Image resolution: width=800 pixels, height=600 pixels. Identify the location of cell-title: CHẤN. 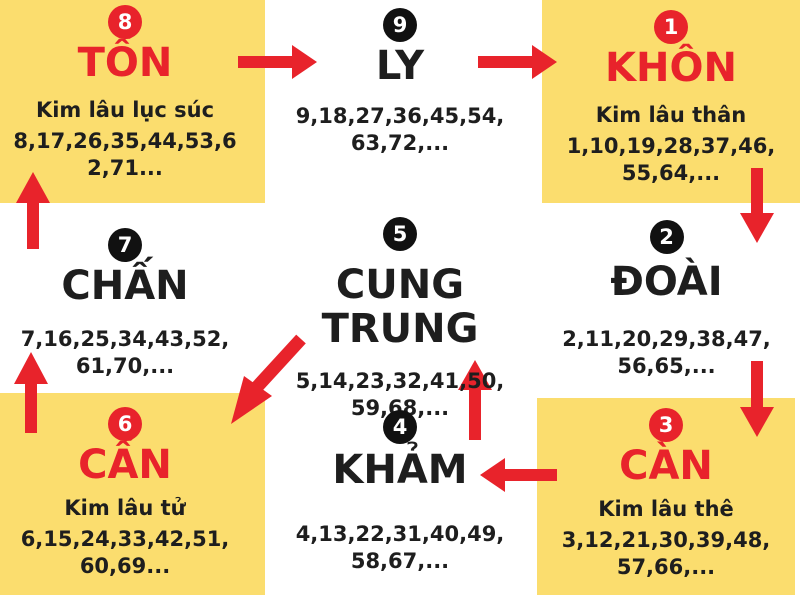
(125, 286).